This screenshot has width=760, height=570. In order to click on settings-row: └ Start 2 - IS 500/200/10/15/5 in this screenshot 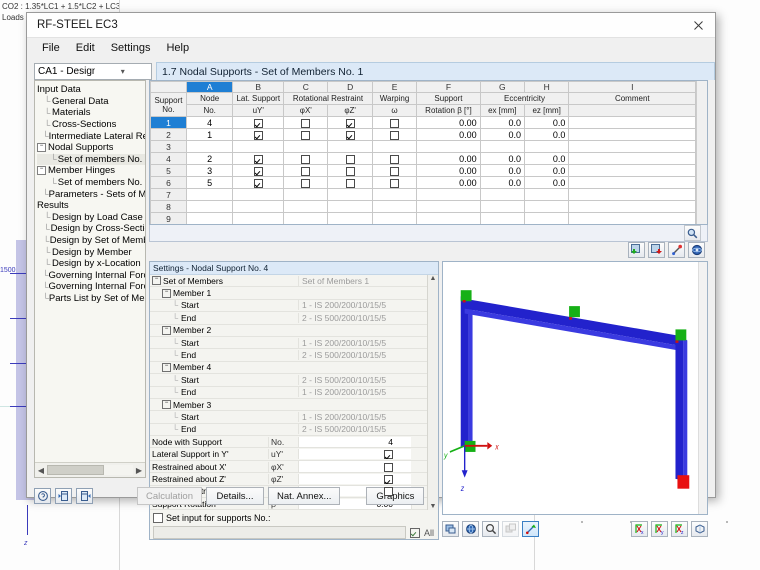, I will do `click(288, 380)`.